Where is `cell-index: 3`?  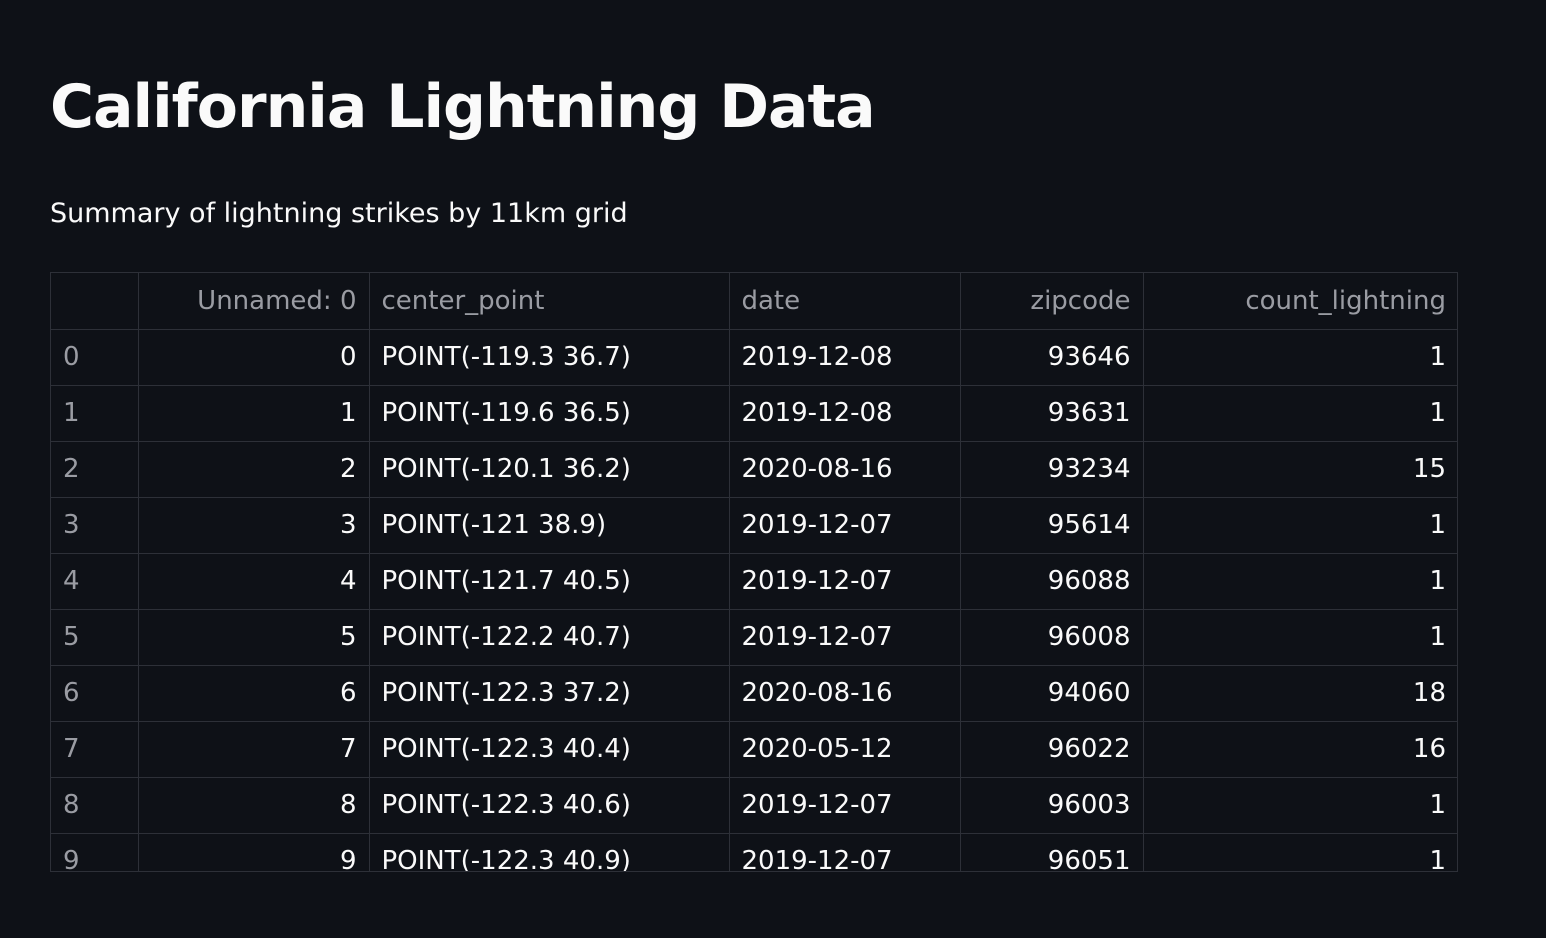
cell-index: 3 is located at coordinates (95, 525).